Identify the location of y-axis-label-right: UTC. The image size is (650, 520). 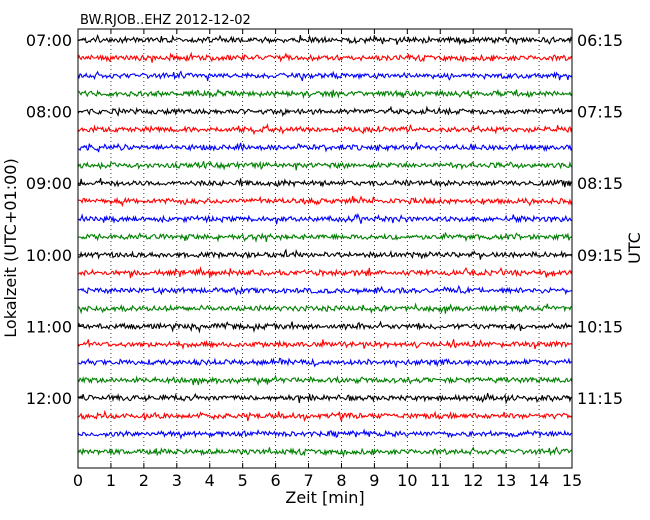
(634, 248).